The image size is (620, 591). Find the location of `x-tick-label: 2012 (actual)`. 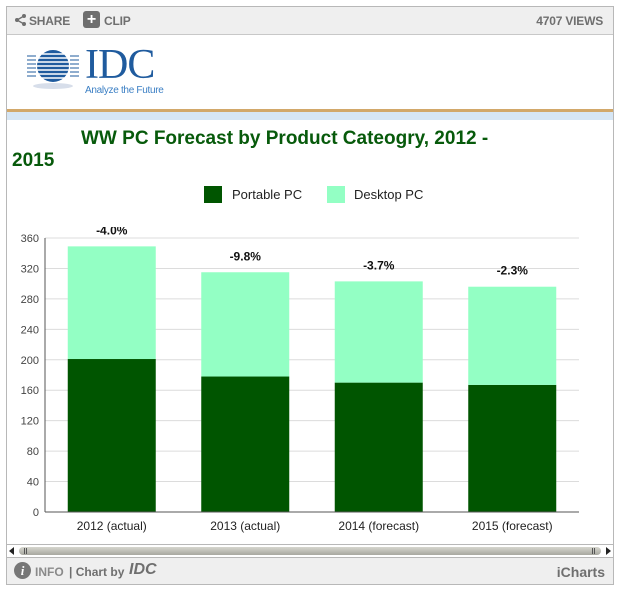

x-tick-label: 2012 (actual) is located at coordinates (112, 526).